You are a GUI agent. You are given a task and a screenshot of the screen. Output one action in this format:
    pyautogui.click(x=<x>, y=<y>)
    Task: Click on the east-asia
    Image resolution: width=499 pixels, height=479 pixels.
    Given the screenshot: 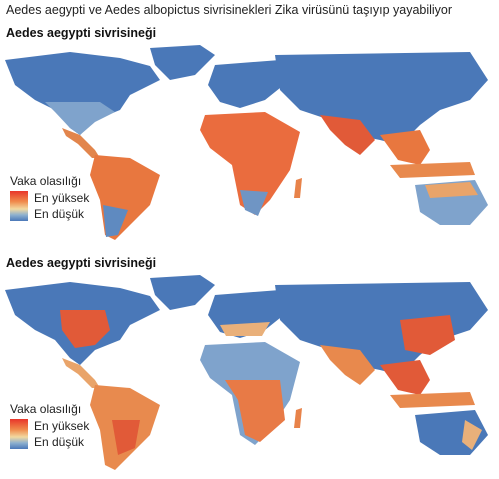 What is the action you would take?
    pyautogui.click(x=427, y=335)
    